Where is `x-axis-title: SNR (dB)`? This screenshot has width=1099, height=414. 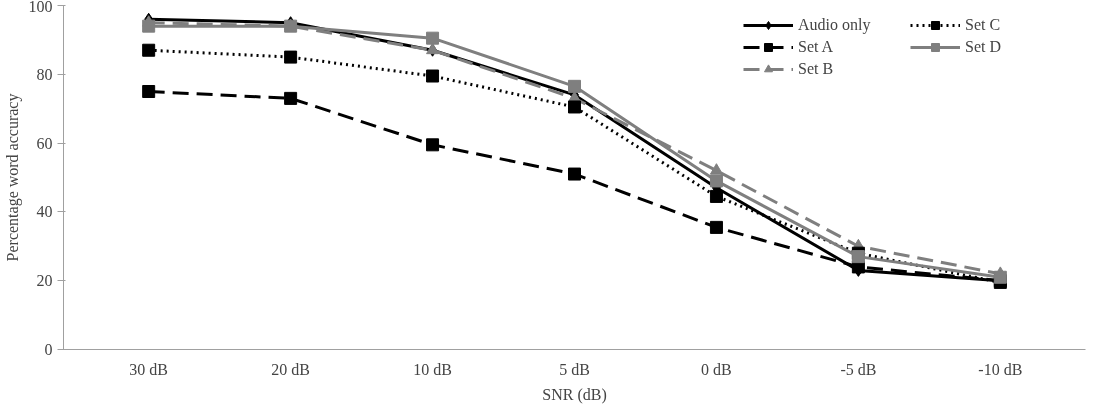
x-axis-title: SNR (dB) is located at coordinates (574, 394).